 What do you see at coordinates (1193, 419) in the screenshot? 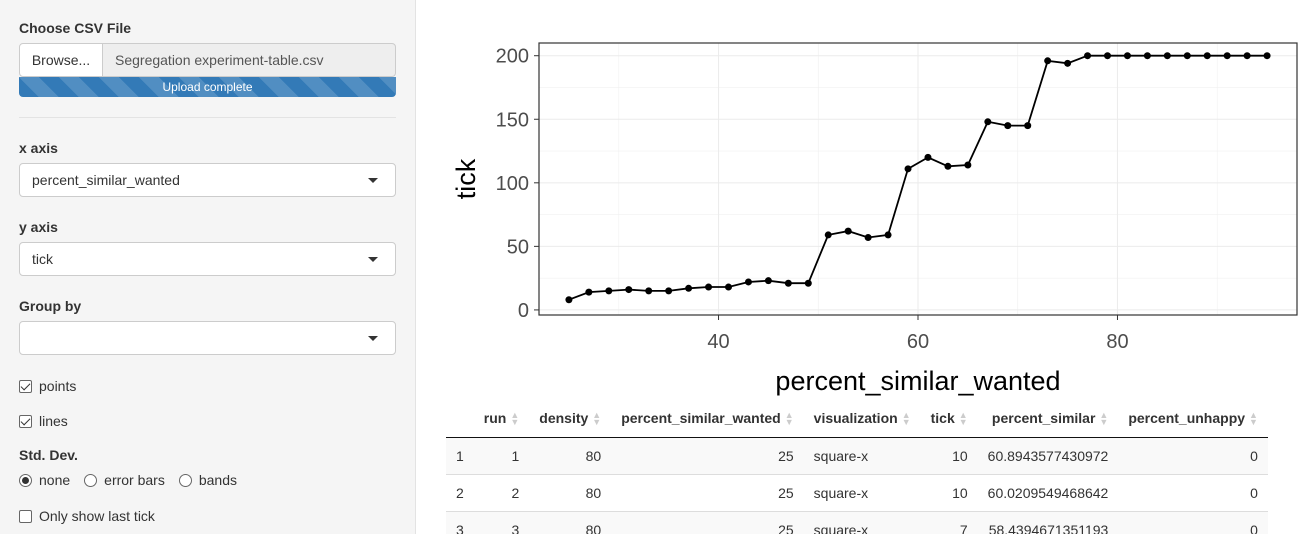
I see `table-header-percent-unhappy: percent_unhappy ▲ ▼` at bounding box center [1193, 419].